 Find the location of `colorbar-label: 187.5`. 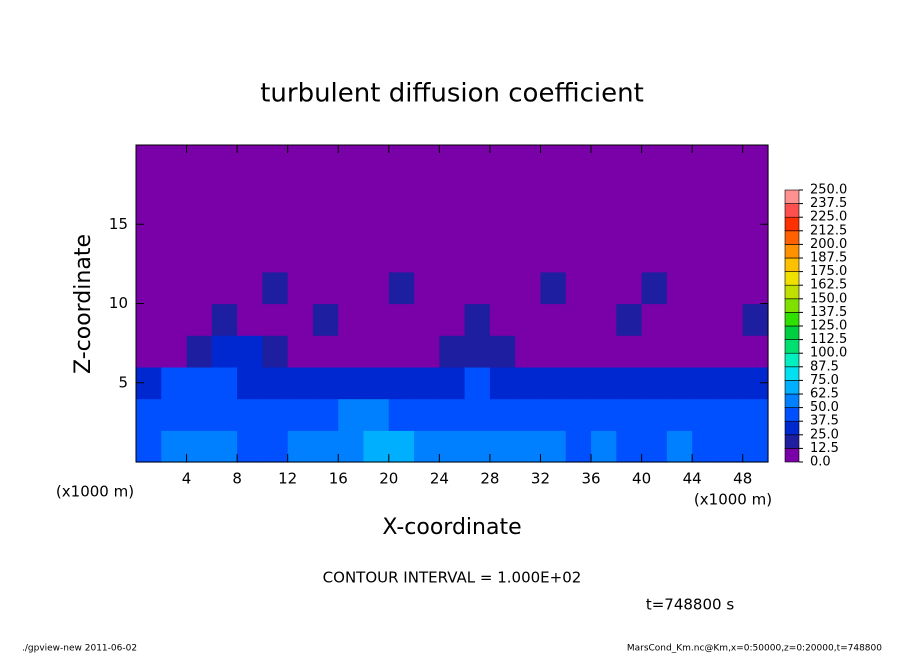

colorbar-label: 187.5 is located at coordinates (828, 258).